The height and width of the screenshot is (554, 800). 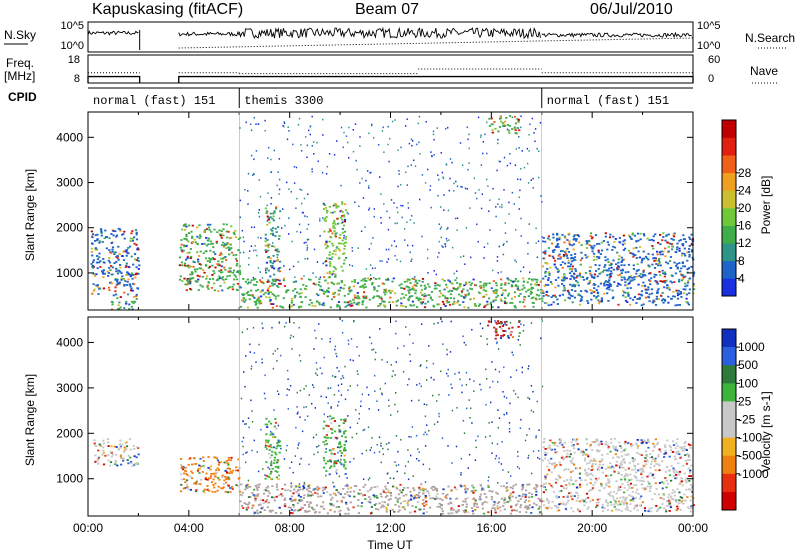 I want to click on power-colorbar-label: Power [dB], so click(x=766, y=205).